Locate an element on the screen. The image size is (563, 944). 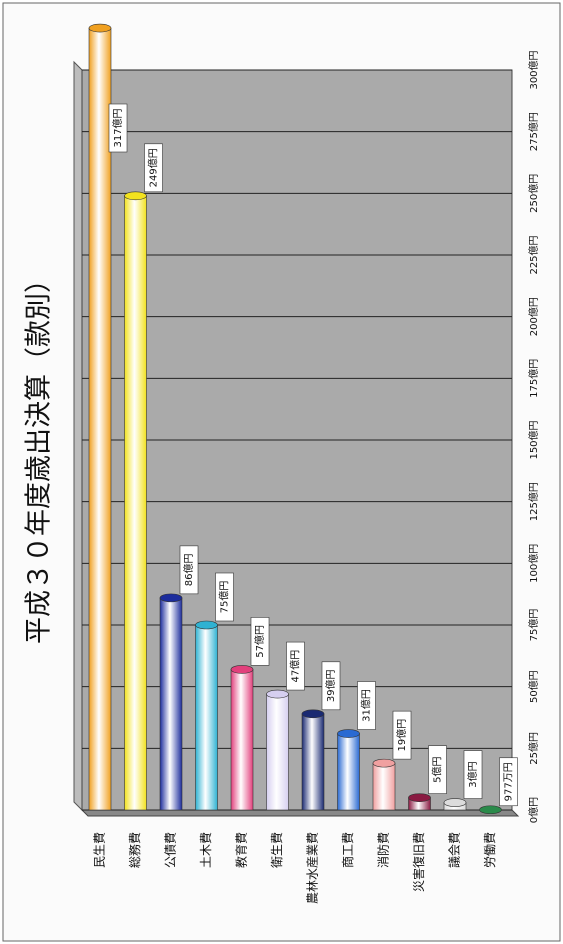
x-tick-label: 225億円 is located at coordinates (533, 254).